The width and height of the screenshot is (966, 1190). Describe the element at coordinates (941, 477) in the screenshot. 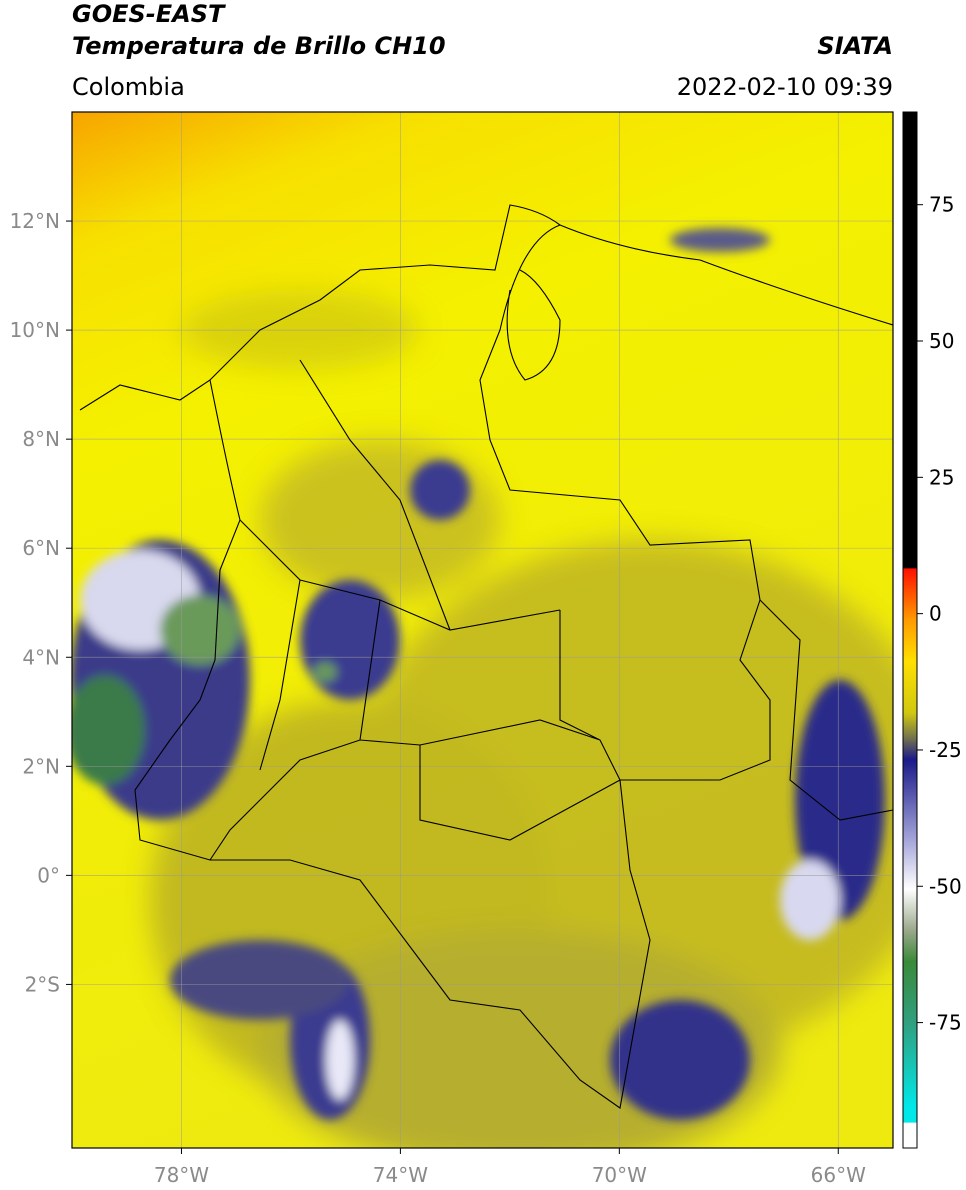

I see `colorbar-tick-label: 25` at that location.